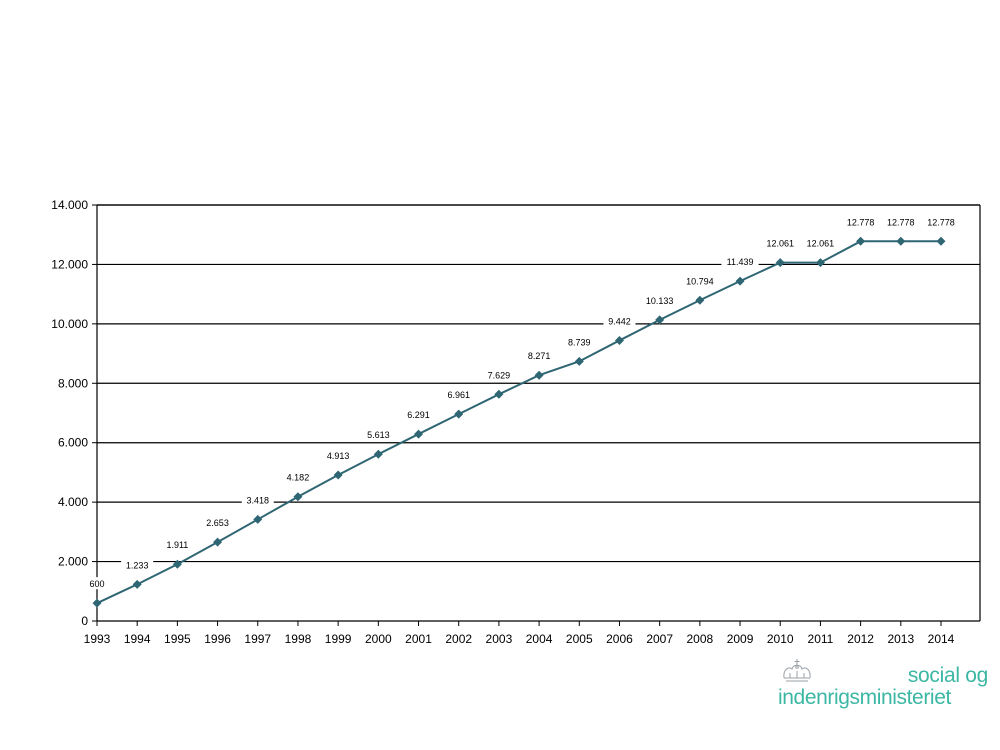 The width and height of the screenshot is (1000, 750). I want to click on y-tick-label: 10.000, so click(69, 324).